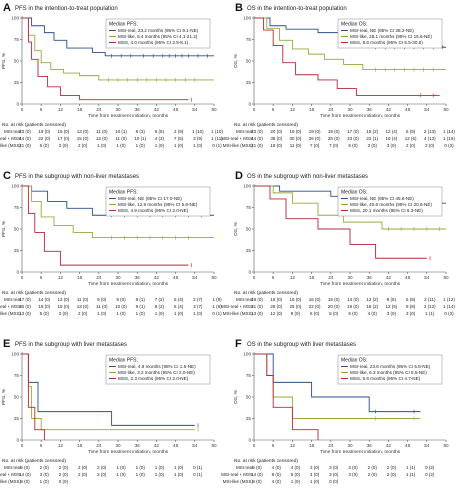 Image resolution: width=464 pixels, height=500 pixels. I want to click on risk-cell: 5 (0), so click(45, 313).